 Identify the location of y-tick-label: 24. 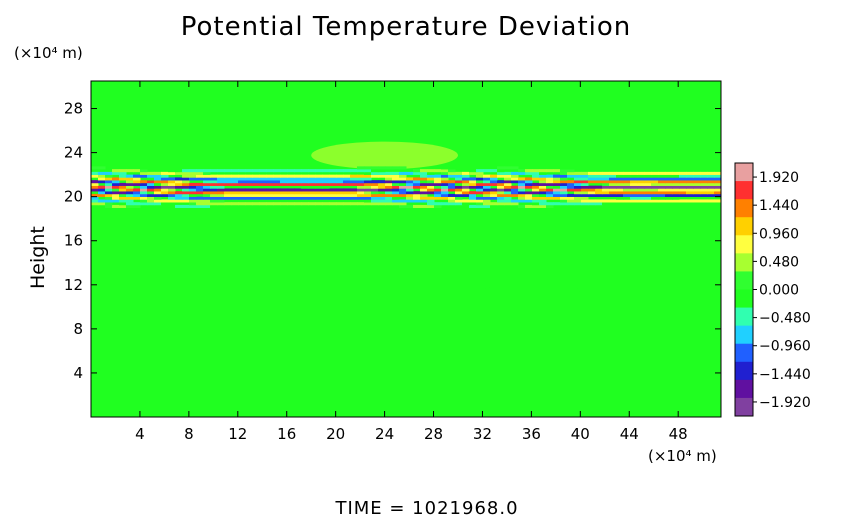
(73, 153).